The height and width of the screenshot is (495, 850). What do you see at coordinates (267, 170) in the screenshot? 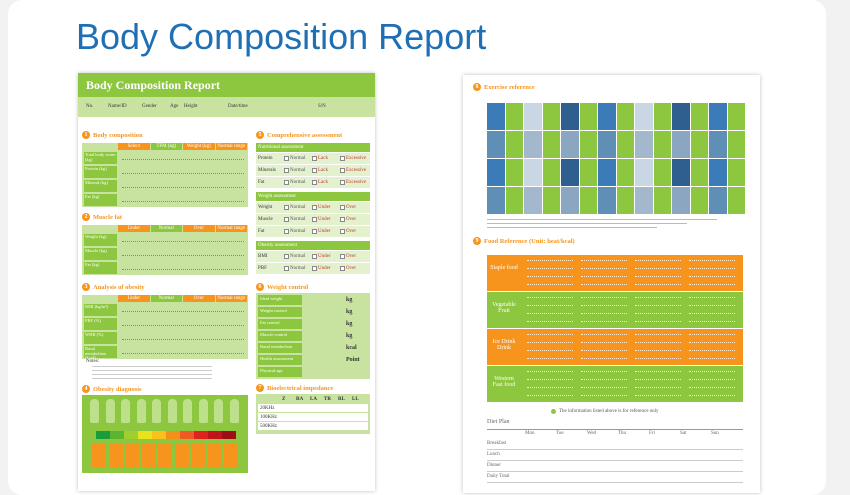
I see `row-label: Minerals` at bounding box center [267, 170].